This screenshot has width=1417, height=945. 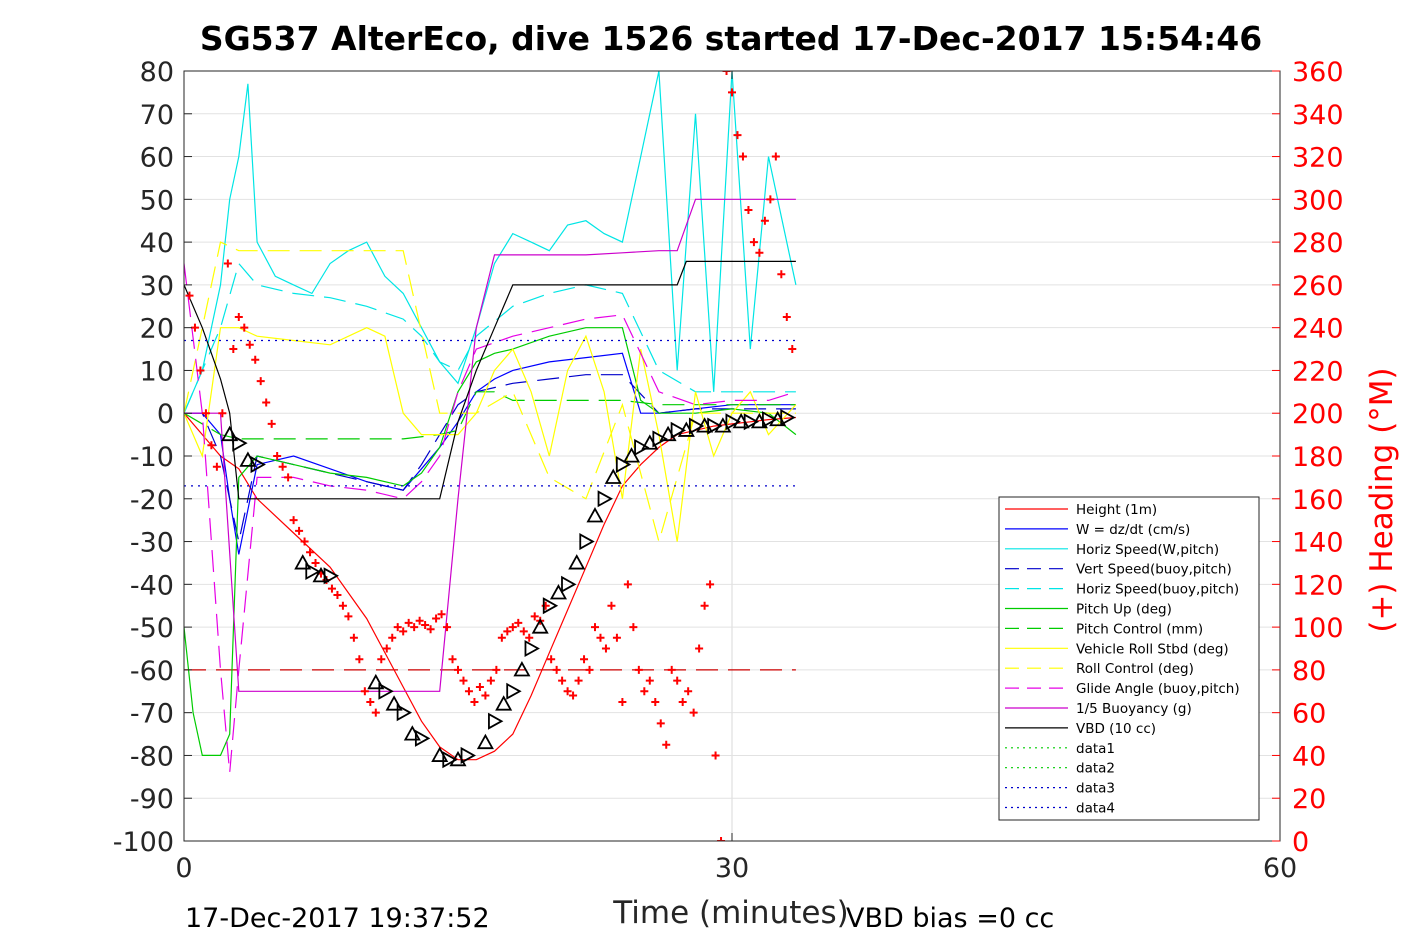 I want to click on y-right-tick-label: 20, so click(x=1309, y=799).